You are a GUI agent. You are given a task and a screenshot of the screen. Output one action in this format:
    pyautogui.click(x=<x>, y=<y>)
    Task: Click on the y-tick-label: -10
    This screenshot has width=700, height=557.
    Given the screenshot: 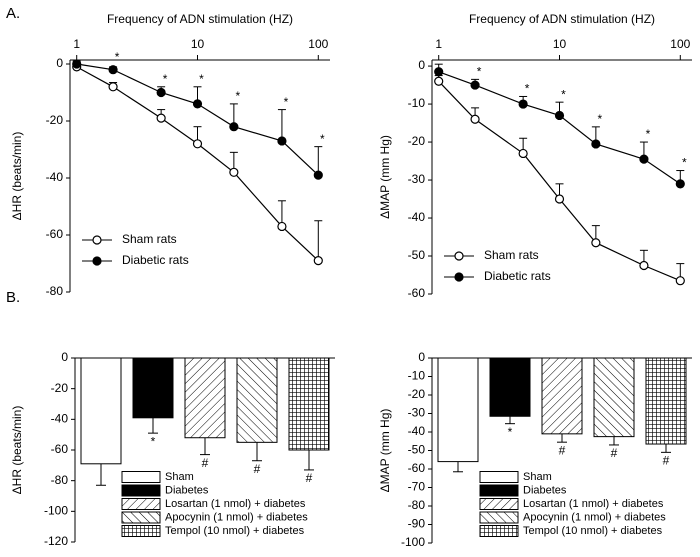 What is the action you would take?
    pyautogui.click(x=417, y=103)
    